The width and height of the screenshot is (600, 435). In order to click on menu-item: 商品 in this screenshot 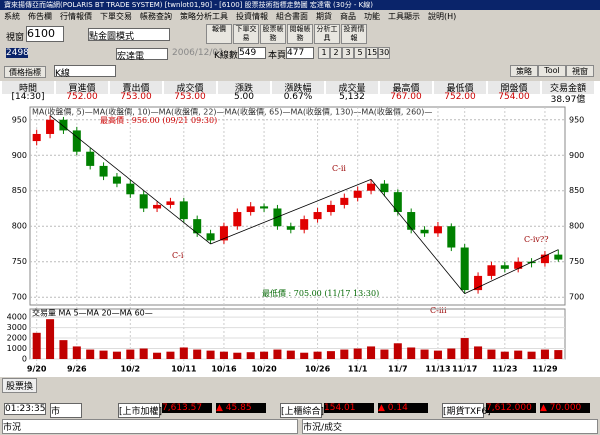, I will do `click(348, 16)`.